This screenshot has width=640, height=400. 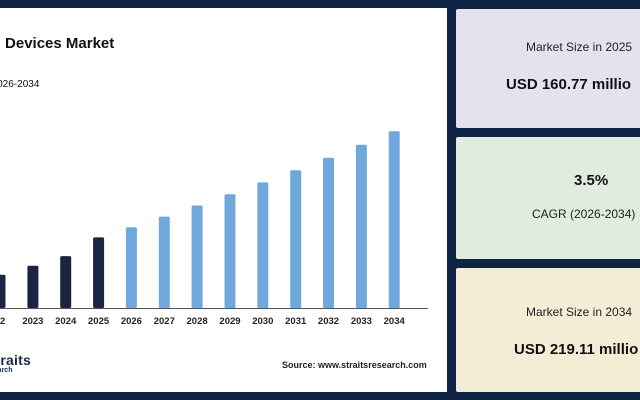 What do you see at coordinates (328, 321) in the screenshot?
I see `x-tick-label: 2032` at bounding box center [328, 321].